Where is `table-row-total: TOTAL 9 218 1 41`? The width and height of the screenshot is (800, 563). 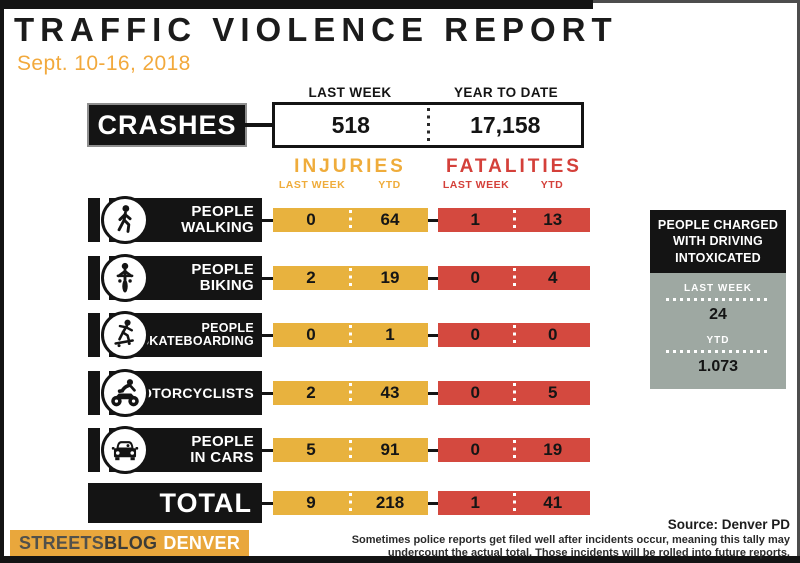 table-row-total: TOTAL 9 218 1 41 is located at coordinates (340, 503).